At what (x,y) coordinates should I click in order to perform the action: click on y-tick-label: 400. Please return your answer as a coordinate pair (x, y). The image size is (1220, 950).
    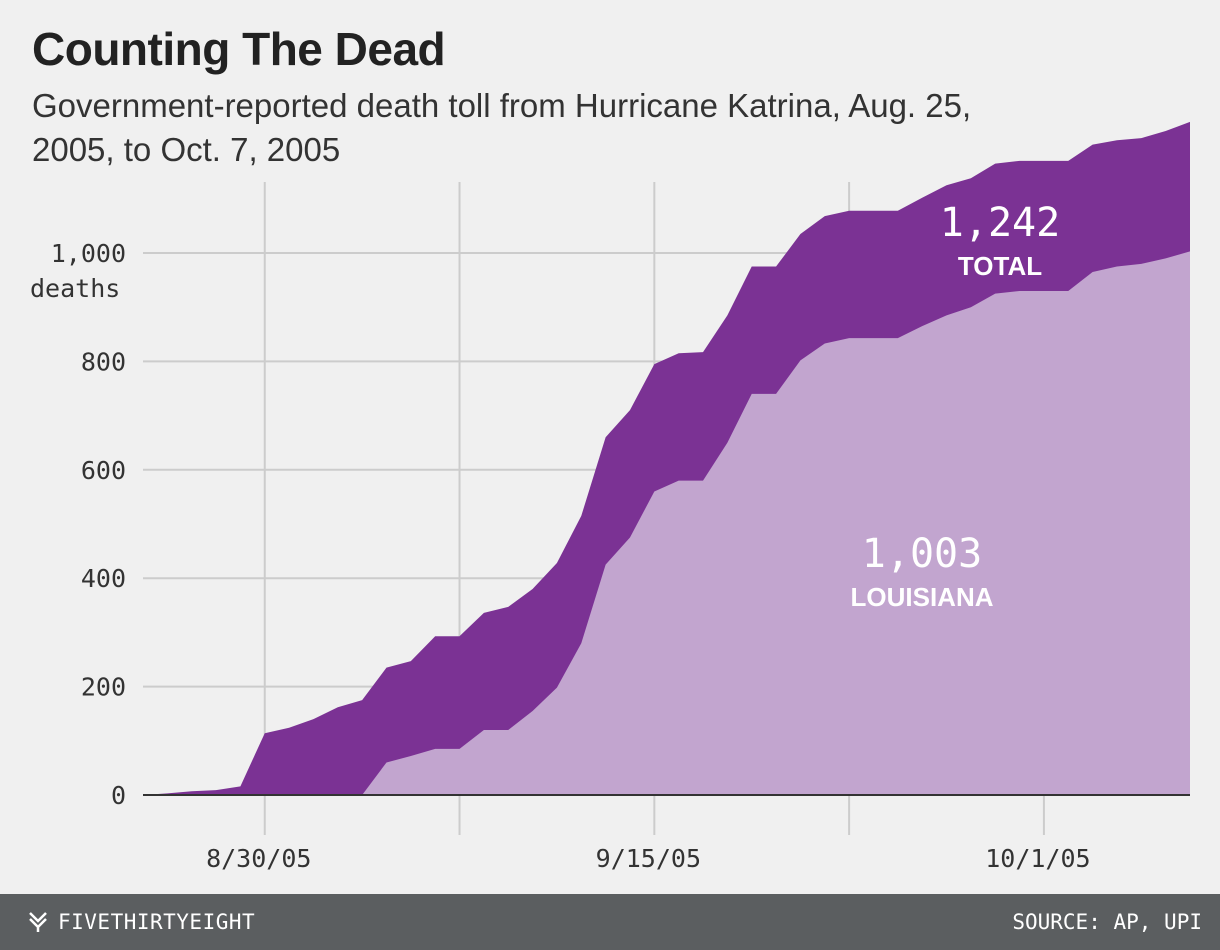
    Looking at the image, I should click on (103, 578).